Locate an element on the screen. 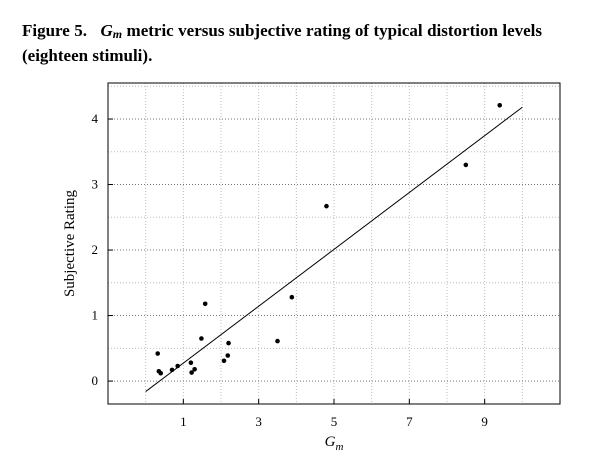 The width and height of the screenshot is (599, 462). y-tick-label: 4 is located at coordinates (95, 118).